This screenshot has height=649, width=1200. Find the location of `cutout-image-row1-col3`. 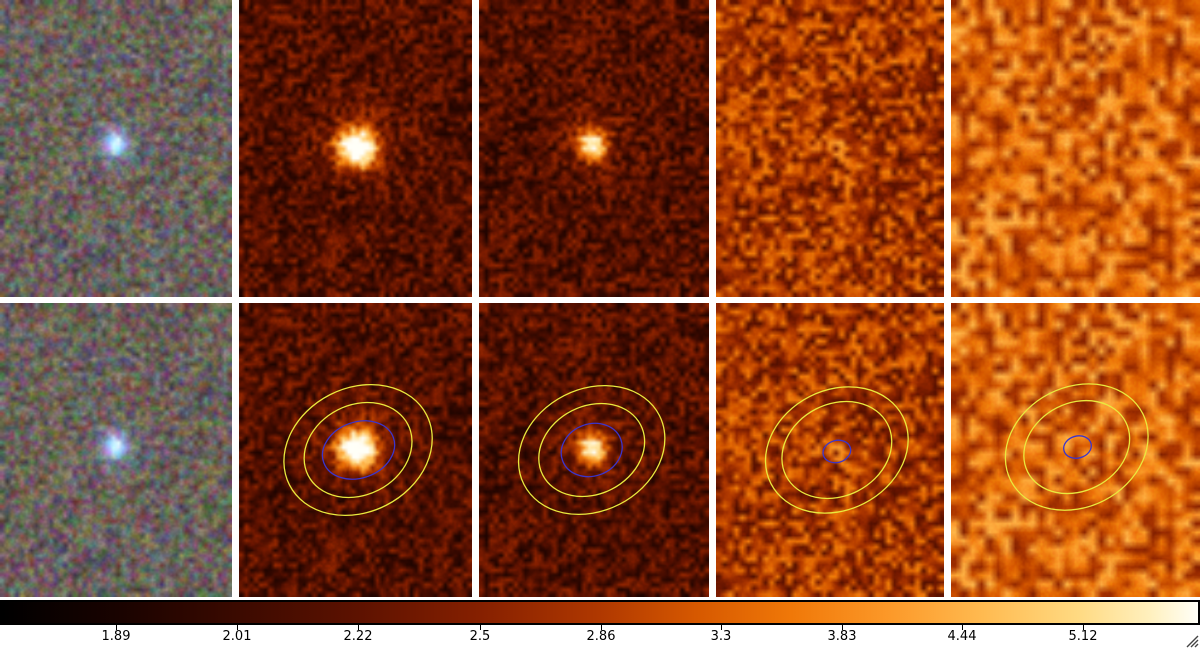

cutout-image-row1-col3 is located at coordinates (594, 148).